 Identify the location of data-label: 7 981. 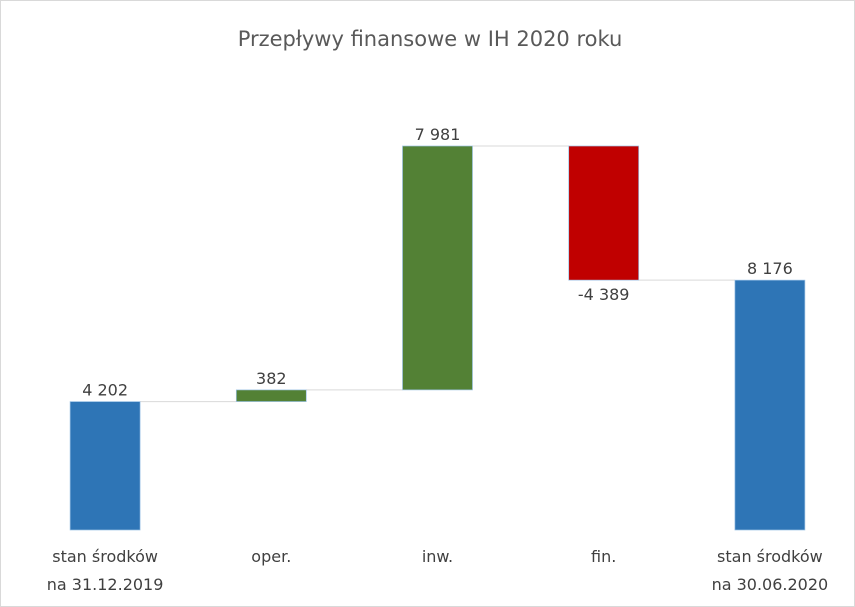
(438, 134).